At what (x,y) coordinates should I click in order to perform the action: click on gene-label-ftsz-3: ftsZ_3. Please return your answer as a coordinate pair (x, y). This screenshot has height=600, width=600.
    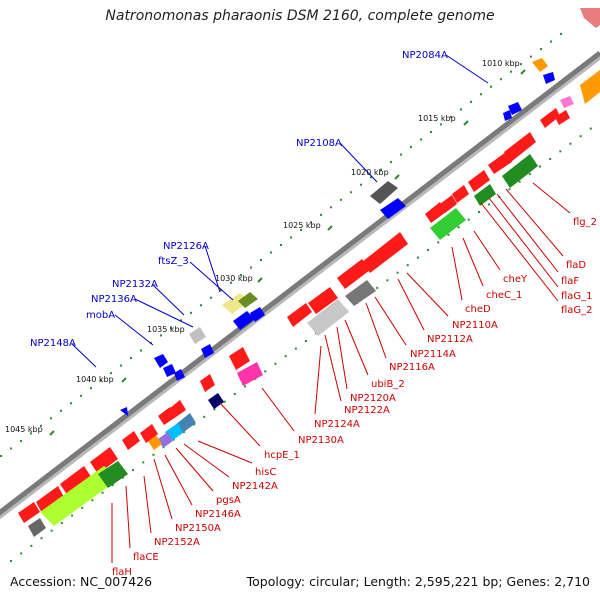
    Looking at the image, I should click on (173, 261).